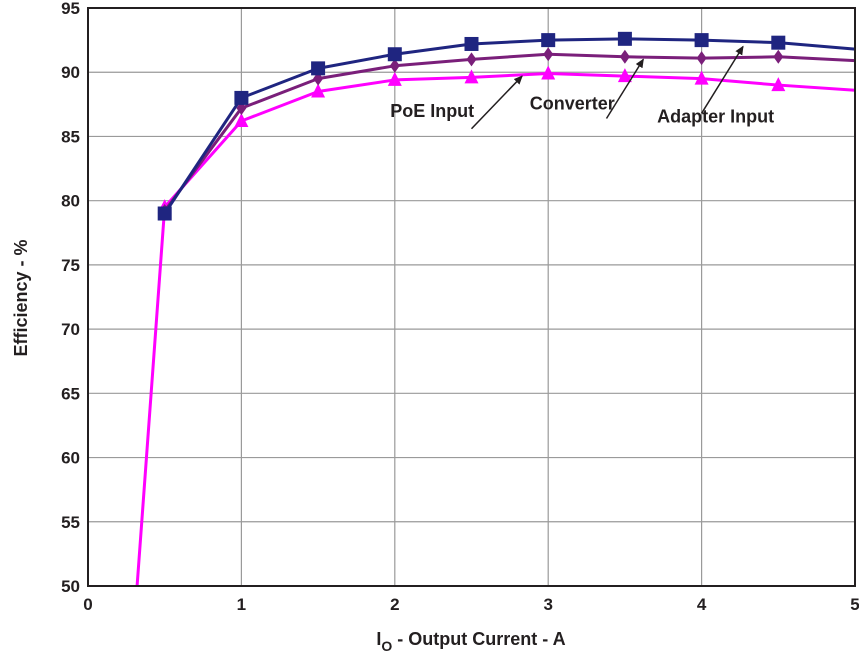 This screenshot has width=859, height=660. I want to click on x-tick-label: 5, so click(854, 604).